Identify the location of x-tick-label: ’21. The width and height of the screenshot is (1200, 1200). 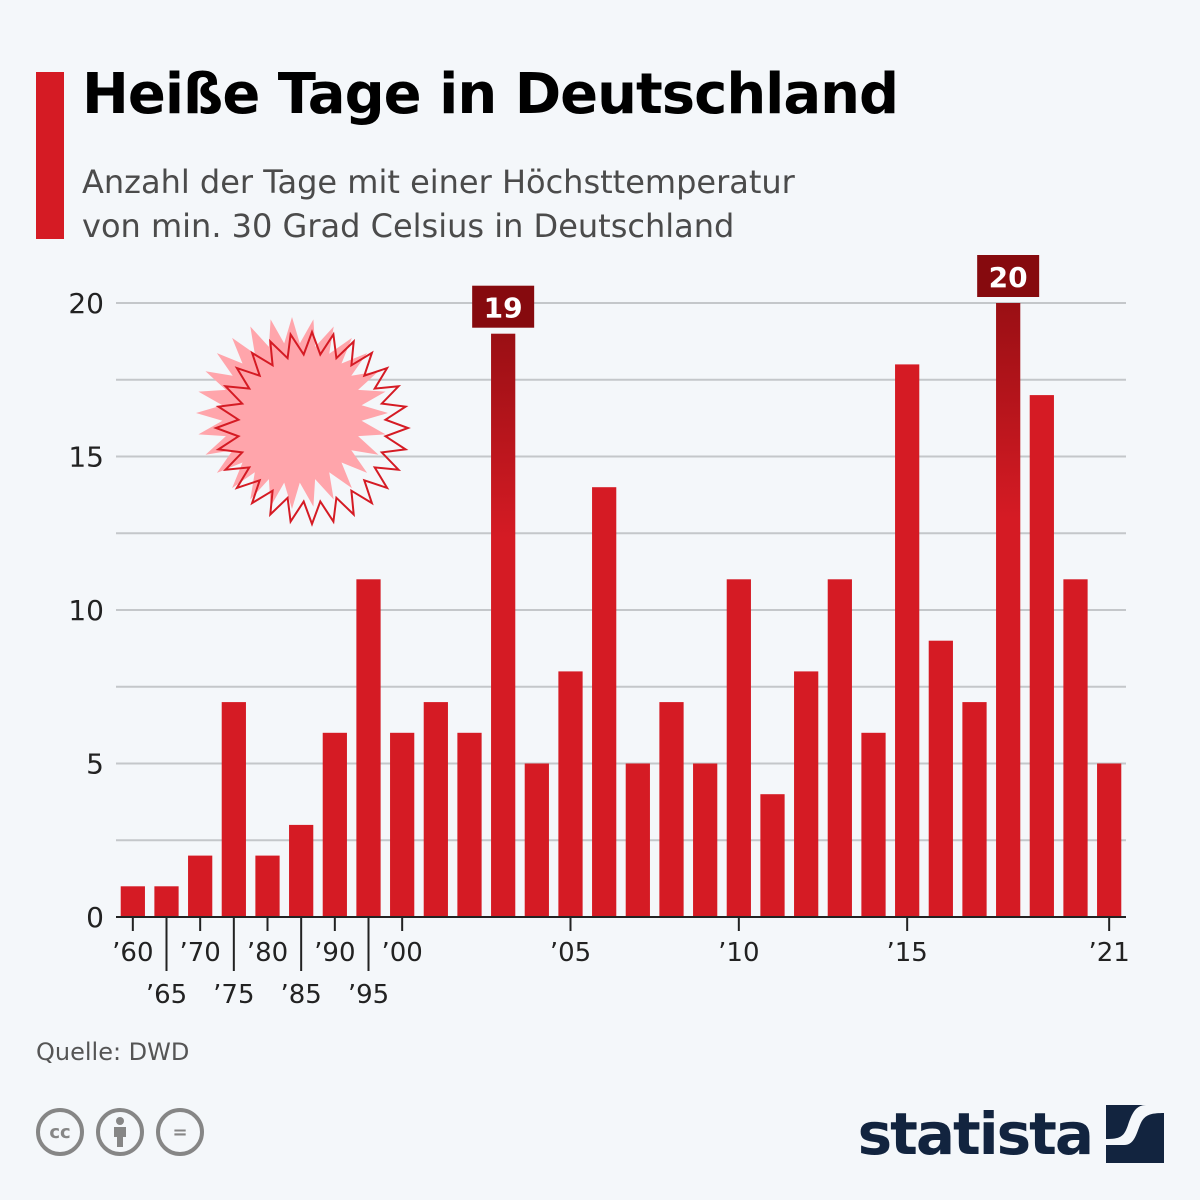
(1108, 953).